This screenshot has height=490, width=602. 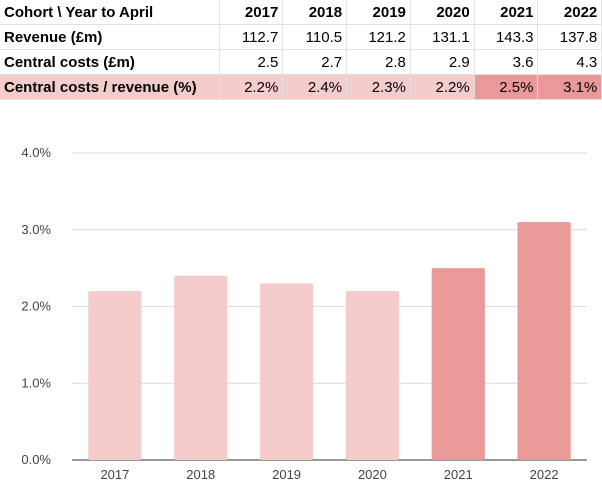 What do you see at coordinates (110, 87) in the screenshot?
I see `row-label: Central costs / revenue (%)` at bounding box center [110, 87].